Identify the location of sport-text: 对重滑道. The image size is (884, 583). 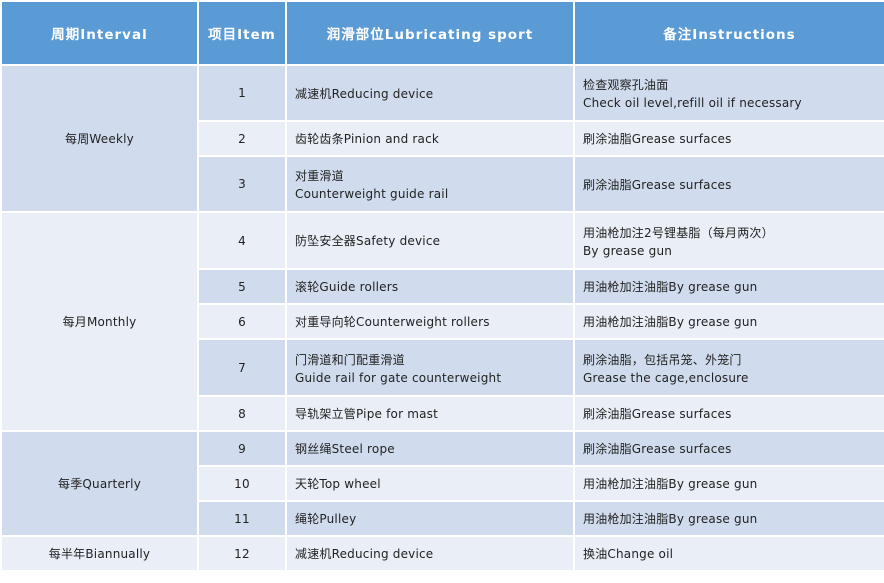
(319, 176).